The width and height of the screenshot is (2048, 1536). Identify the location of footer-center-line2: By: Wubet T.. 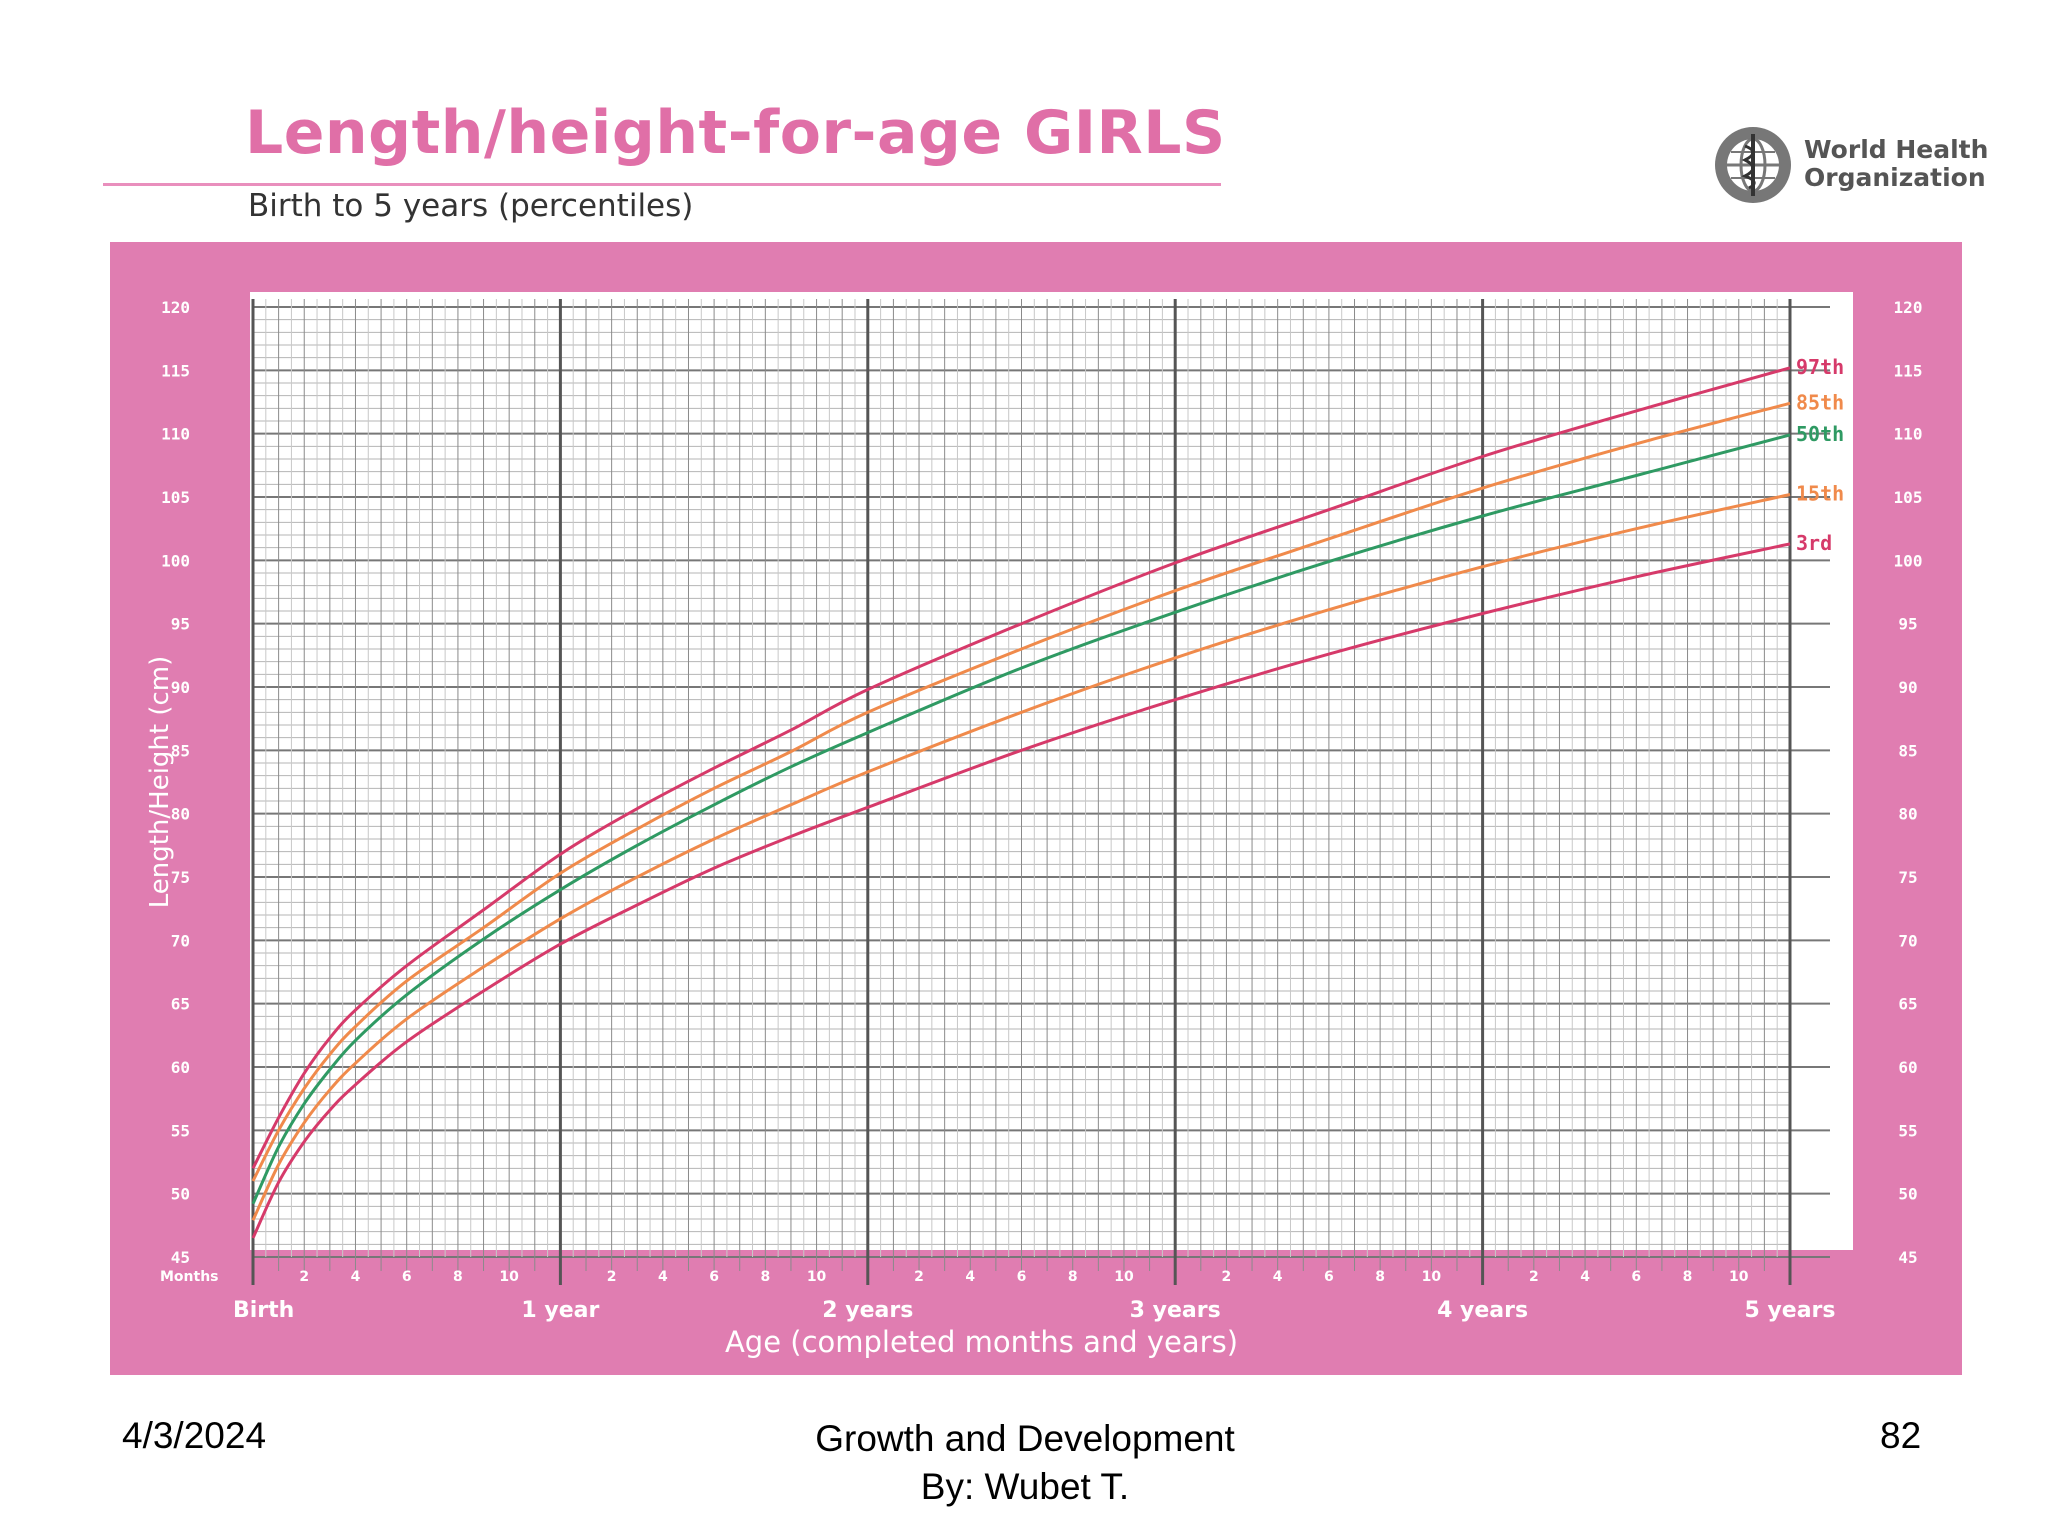
(1025, 1486).